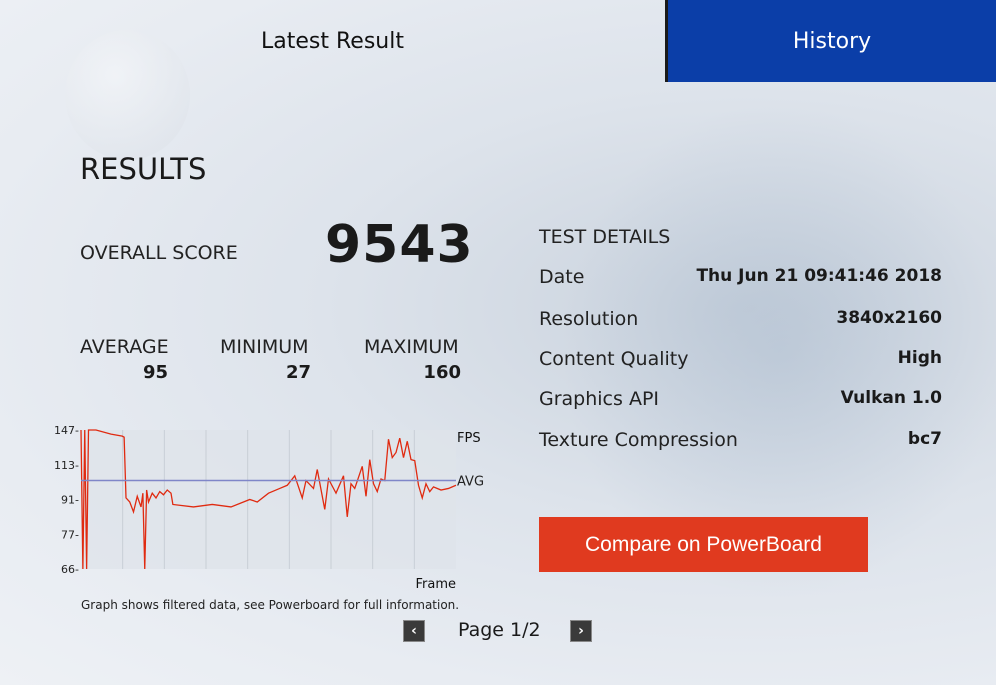 The width and height of the screenshot is (996, 685). I want to click on compare-on-powerboard-button: Compare on PowerBoard, so click(703, 544).